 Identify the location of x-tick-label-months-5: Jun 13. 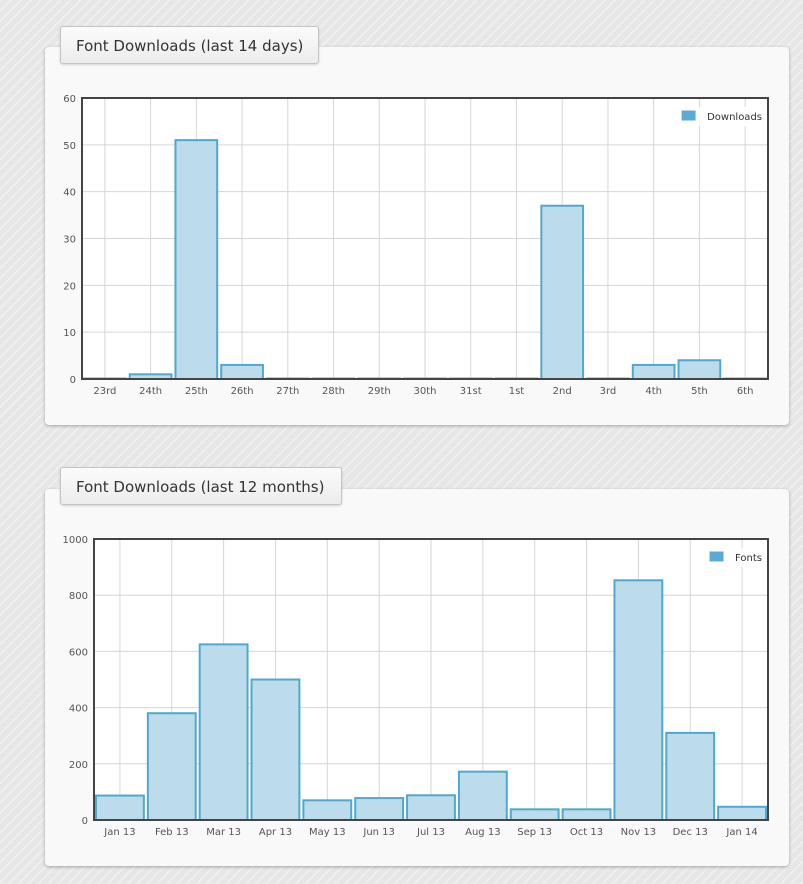
(378, 832).